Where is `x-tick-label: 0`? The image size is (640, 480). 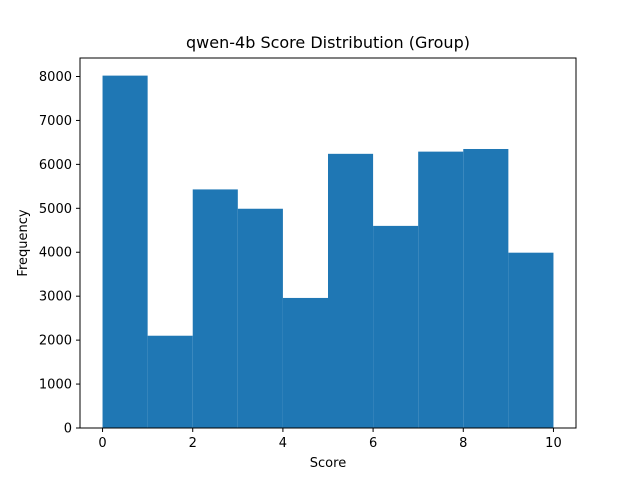 x-tick-label: 0 is located at coordinates (102, 443).